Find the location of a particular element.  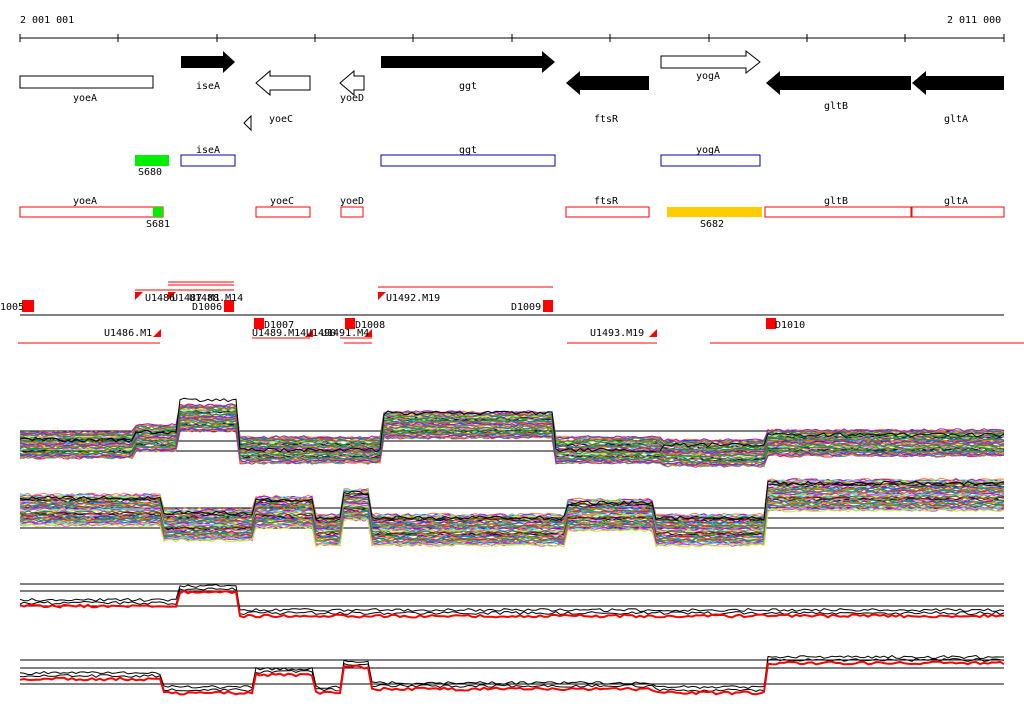

summary-panel-forward is located at coordinates (512, 601).